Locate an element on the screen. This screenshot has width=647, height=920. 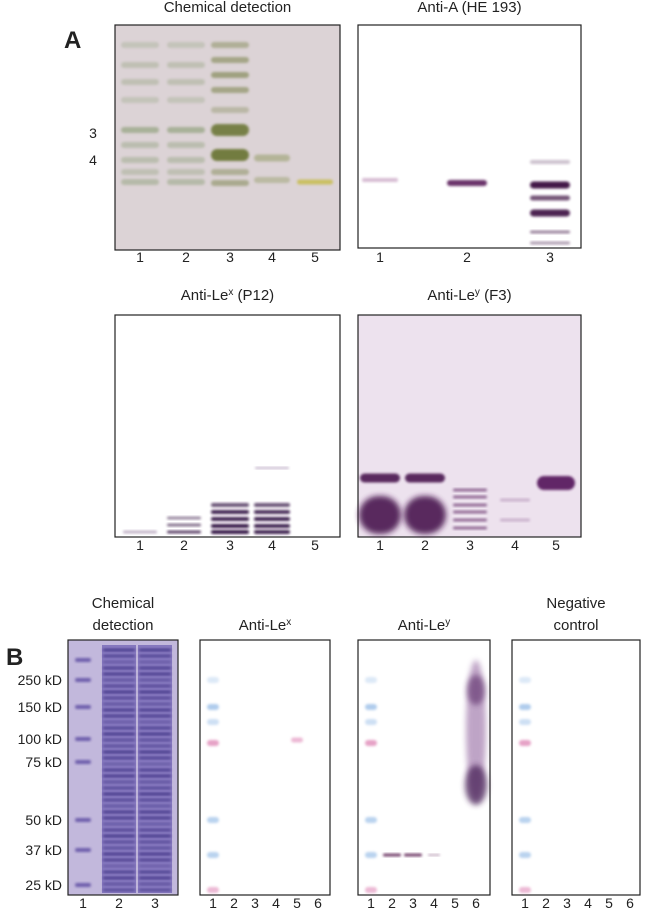
blot-title: Anti-Lex (P12) is located at coordinates (227, 296).